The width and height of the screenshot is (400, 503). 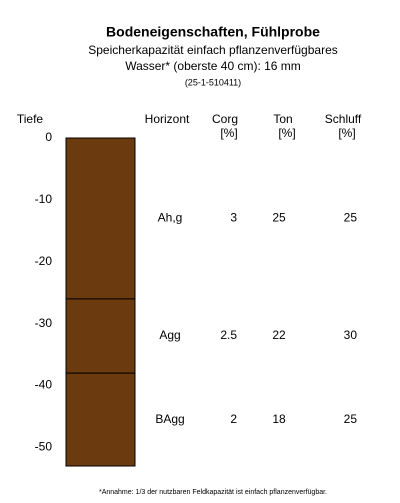 What do you see at coordinates (279, 335) in the screenshot?
I see `cell-value: 22` at bounding box center [279, 335].